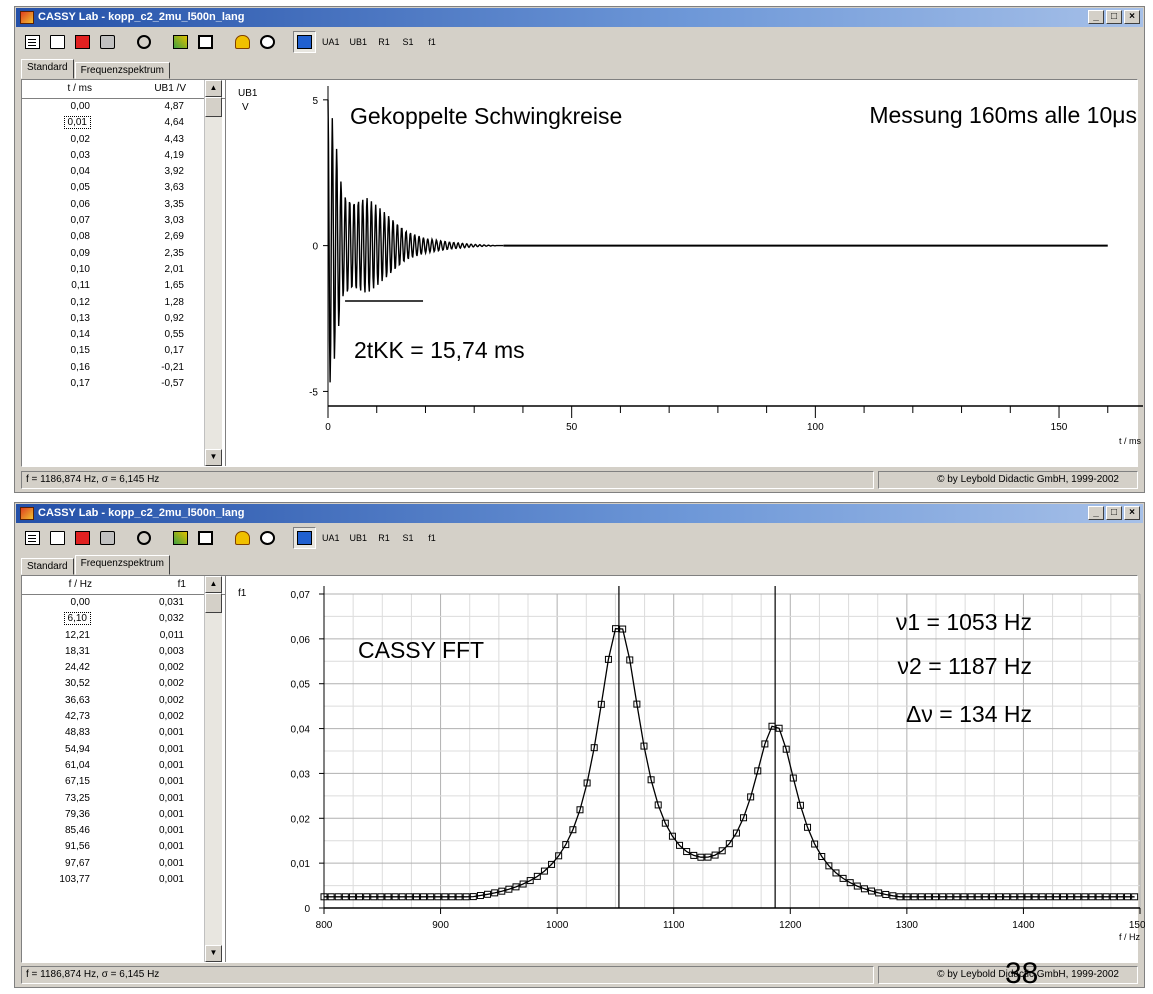 Image resolution: width=1153 pixels, height=994 pixels. I want to click on cell-y: 1,28, so click(174, 302).